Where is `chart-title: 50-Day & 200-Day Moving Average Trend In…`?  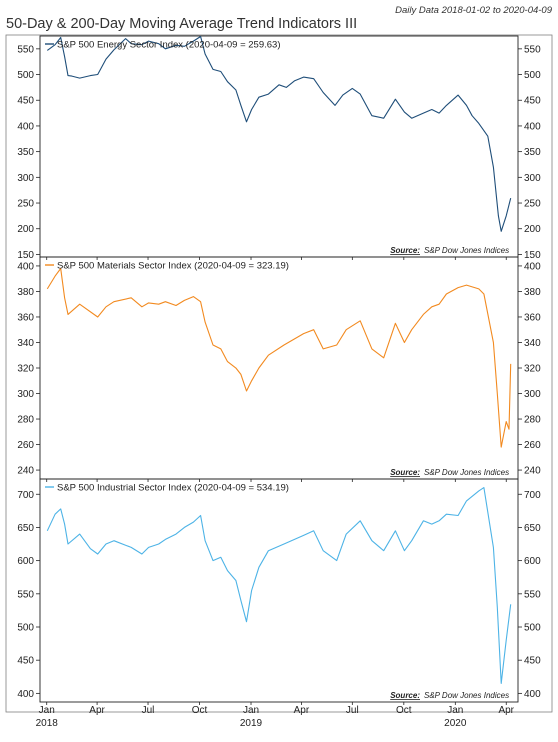
chart-title: 50-Day & 200-Day Moving Average Trend In… is located at coordinates (181, 24).